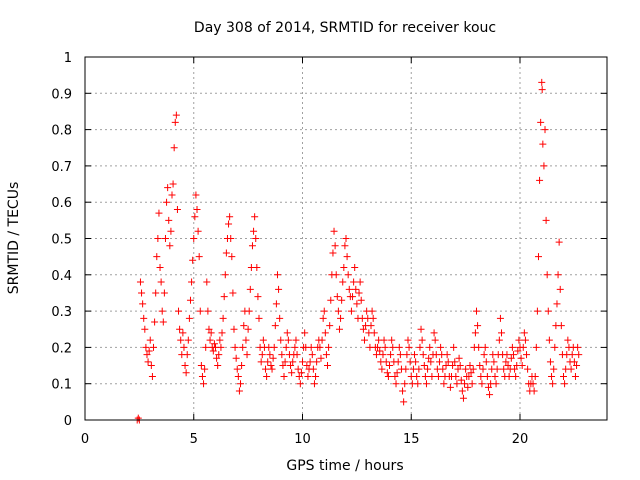 Image resolution: width=640 pixels, height=480 pixels. What do you see at coordinates (520, 439) in the screenshot?
I see `x-tick-label: 20` at bounding box center [520, 439].